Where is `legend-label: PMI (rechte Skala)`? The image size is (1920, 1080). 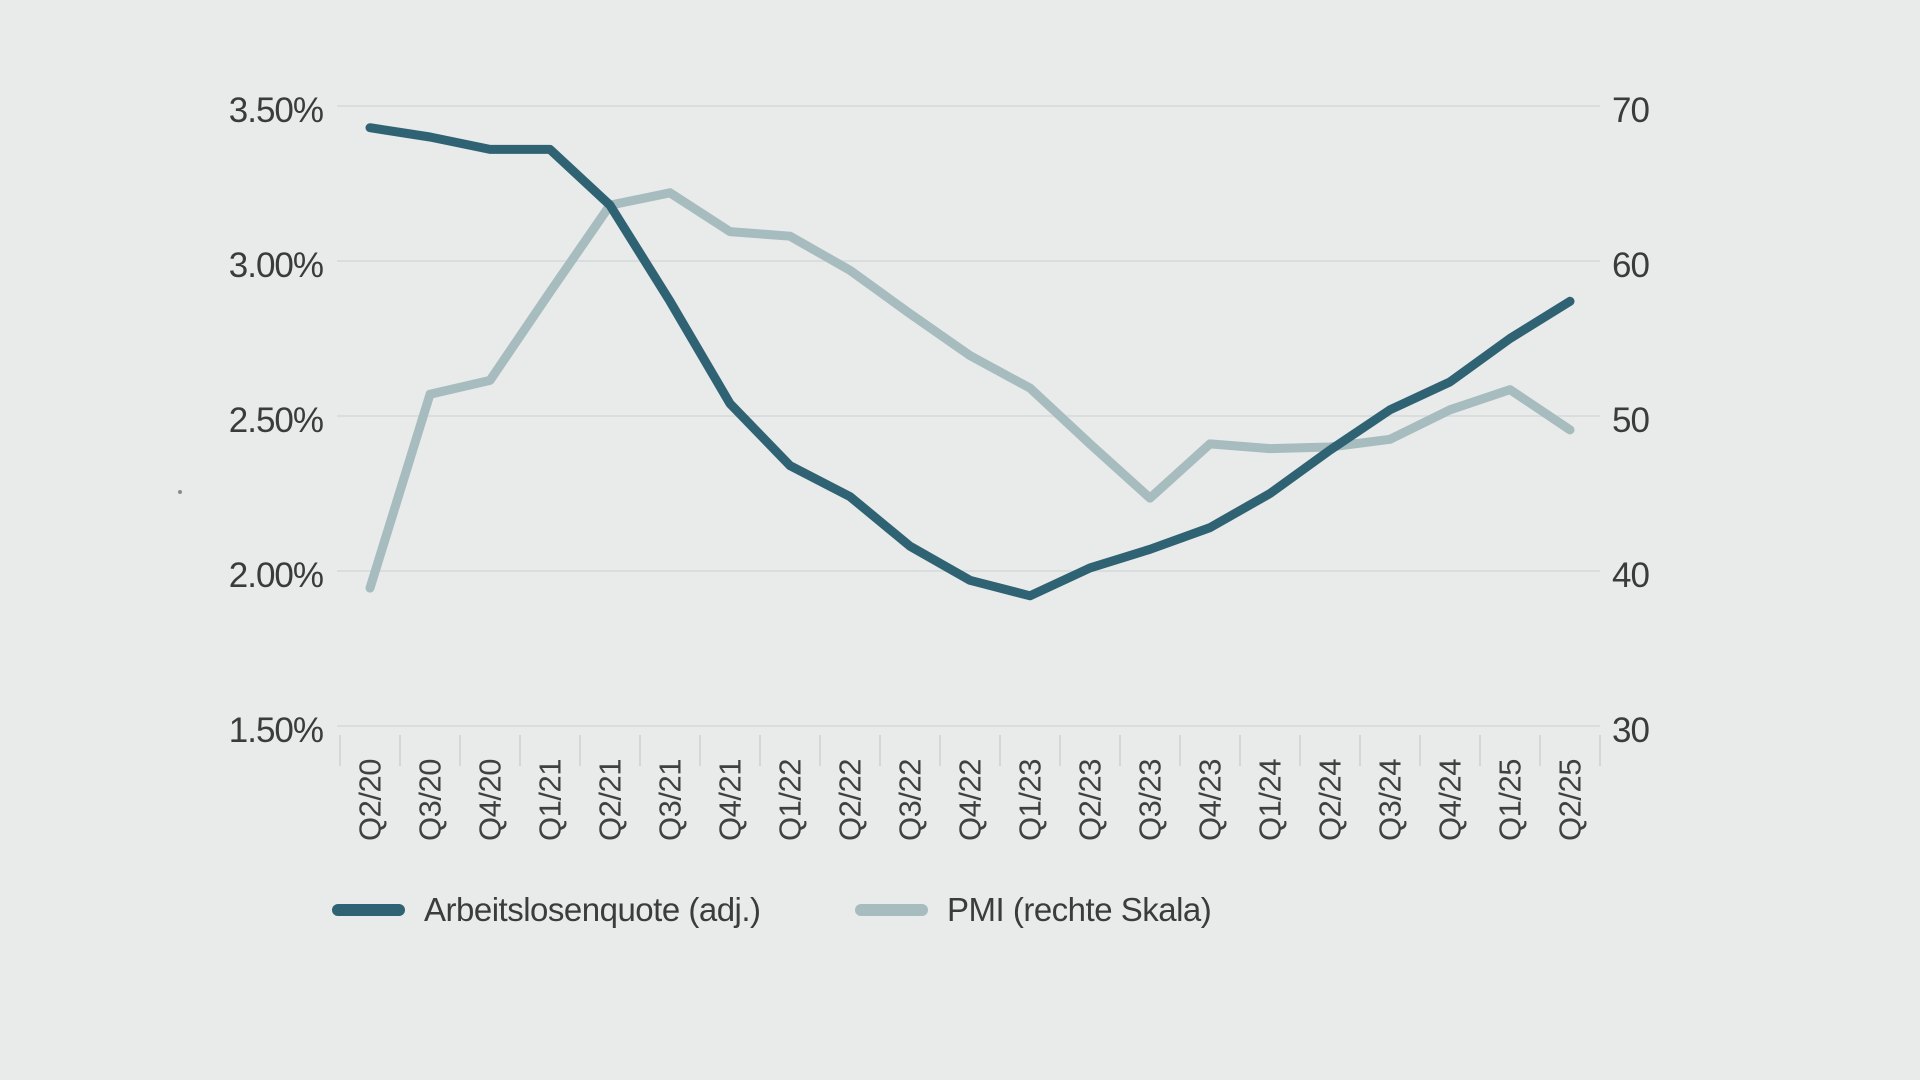
legend-label: PMI (rechte Skala) is located at coordinates (1079, 909).